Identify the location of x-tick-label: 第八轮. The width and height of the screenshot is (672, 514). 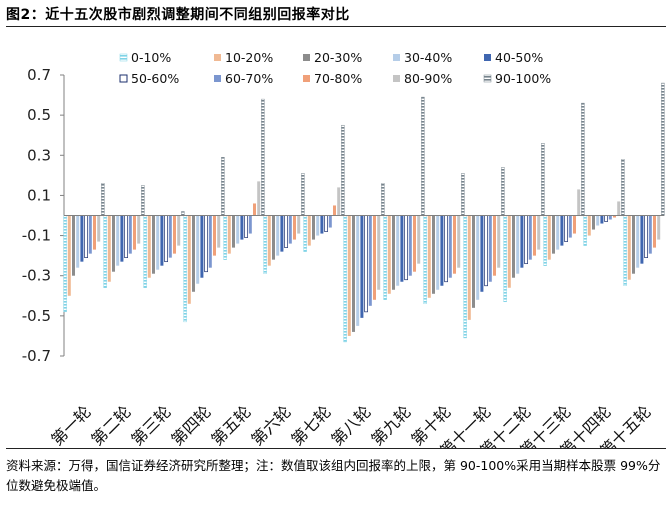
(350, 425).